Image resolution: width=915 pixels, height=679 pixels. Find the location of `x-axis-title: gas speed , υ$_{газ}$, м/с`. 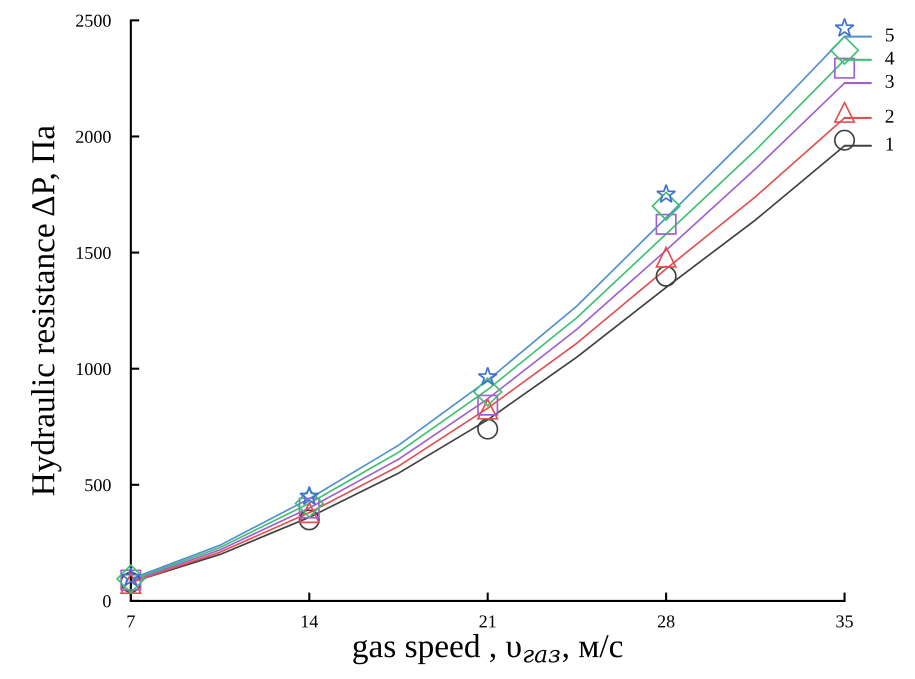

x-axis-title: gas speed , υ$_{газ}$, м/с is located at coordinates (487, 649).